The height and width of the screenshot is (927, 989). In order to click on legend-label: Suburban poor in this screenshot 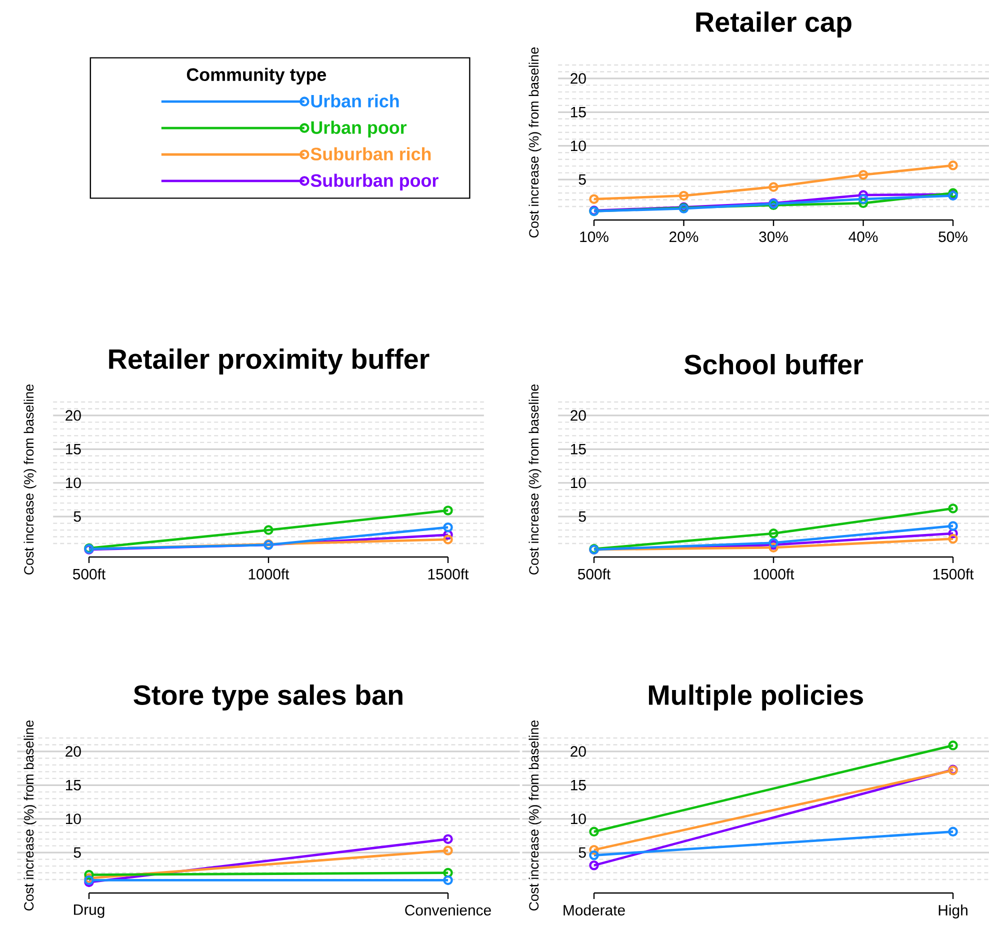, I will do `click(374, 182)`.